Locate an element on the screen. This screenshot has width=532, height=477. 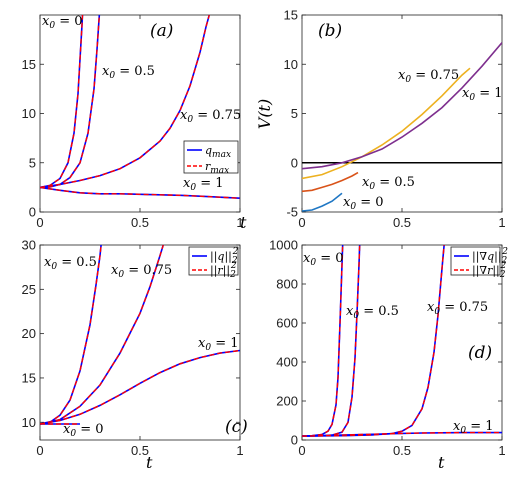
series-line-x0-0.75 is located at coordinates (386, 123).